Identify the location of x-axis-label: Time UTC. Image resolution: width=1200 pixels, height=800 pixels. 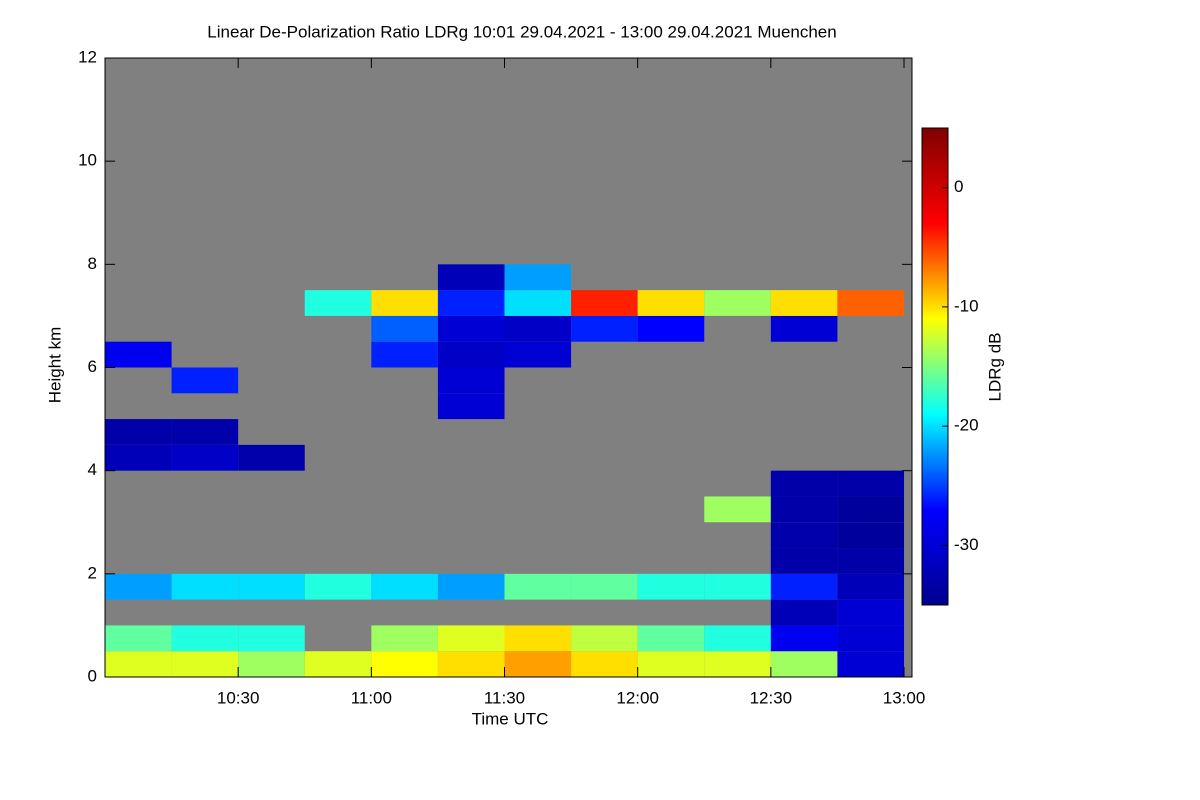
(510, 718).